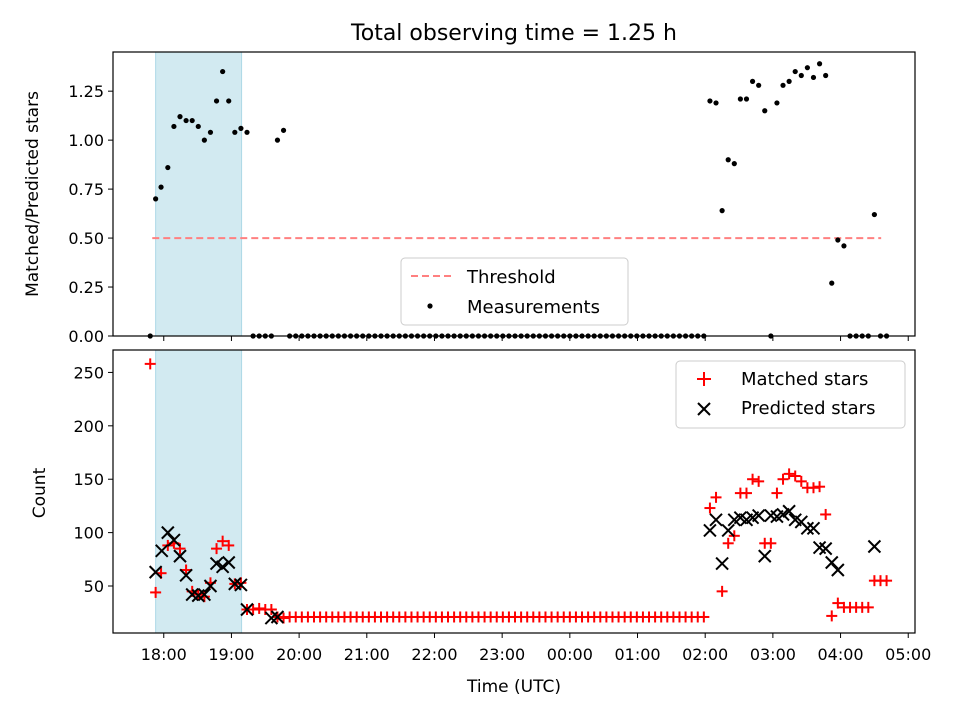  I want to click on y-tick-label: 0.00, so click(86, 336).